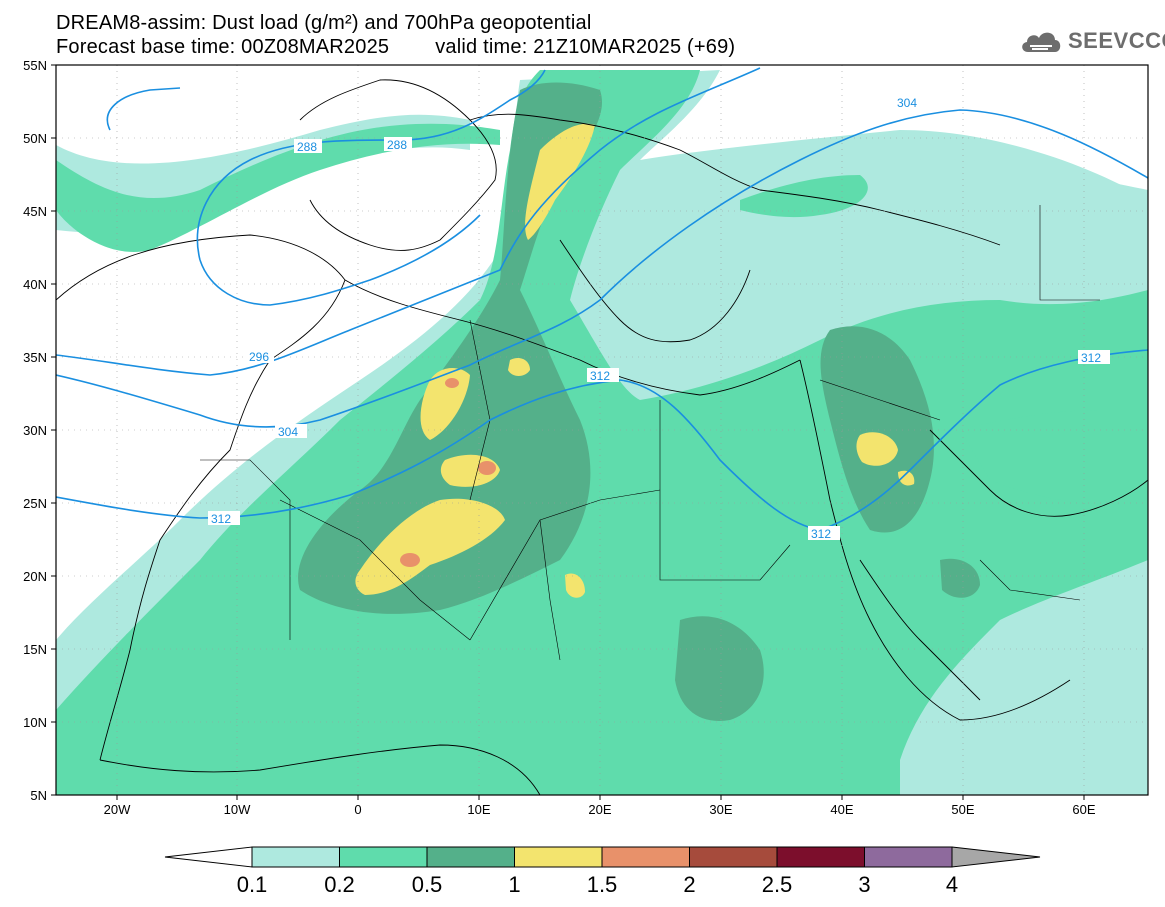  Describe the element at coordinates (478, 809) in the screenshot. I see `lon-label: 10E` at that location.